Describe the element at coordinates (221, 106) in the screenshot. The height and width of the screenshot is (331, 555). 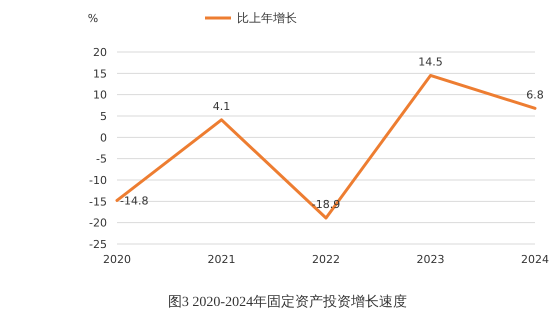
I see `data-label: 4.1` at that location.